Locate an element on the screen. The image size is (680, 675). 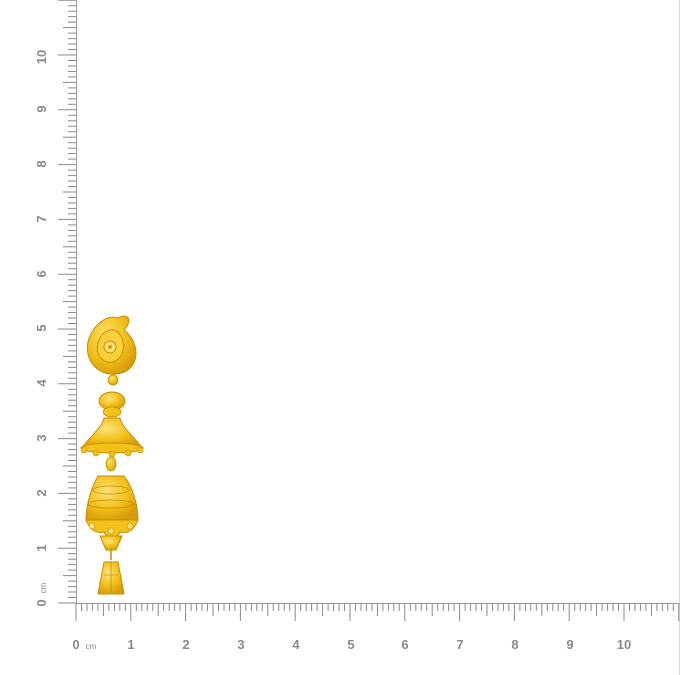
y-unit-label: cm is located at coordinates (43, 587).